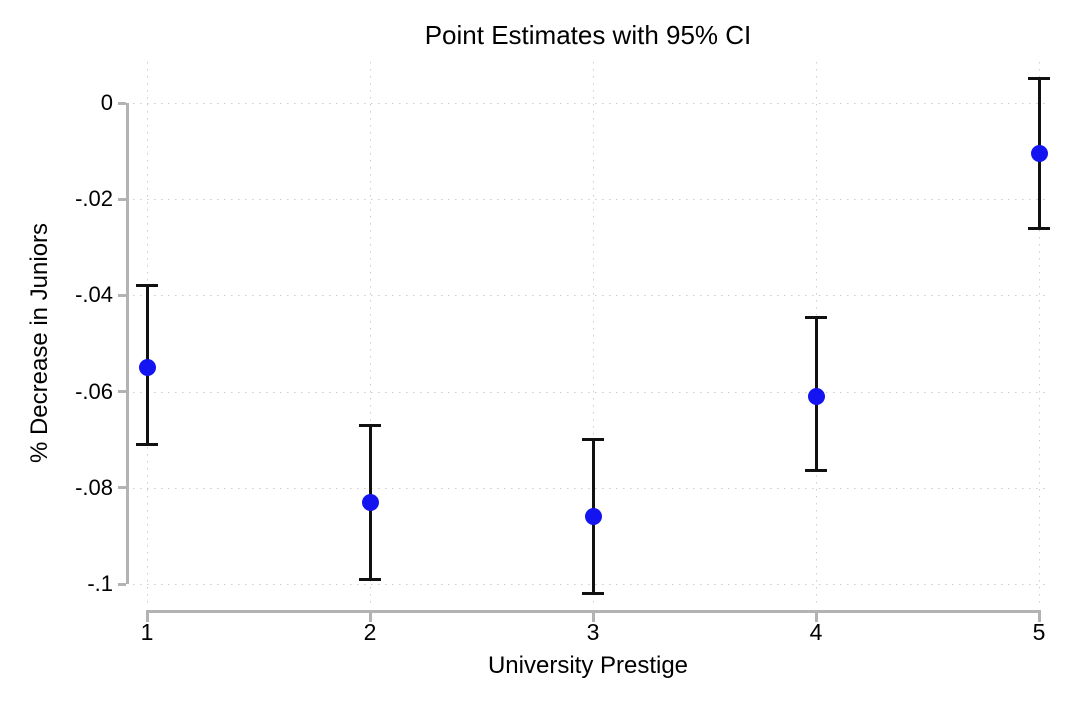 The width and height of the screenshot is (1080, 720). I want to click on x-tick-label: 5, so click(1039, 632).